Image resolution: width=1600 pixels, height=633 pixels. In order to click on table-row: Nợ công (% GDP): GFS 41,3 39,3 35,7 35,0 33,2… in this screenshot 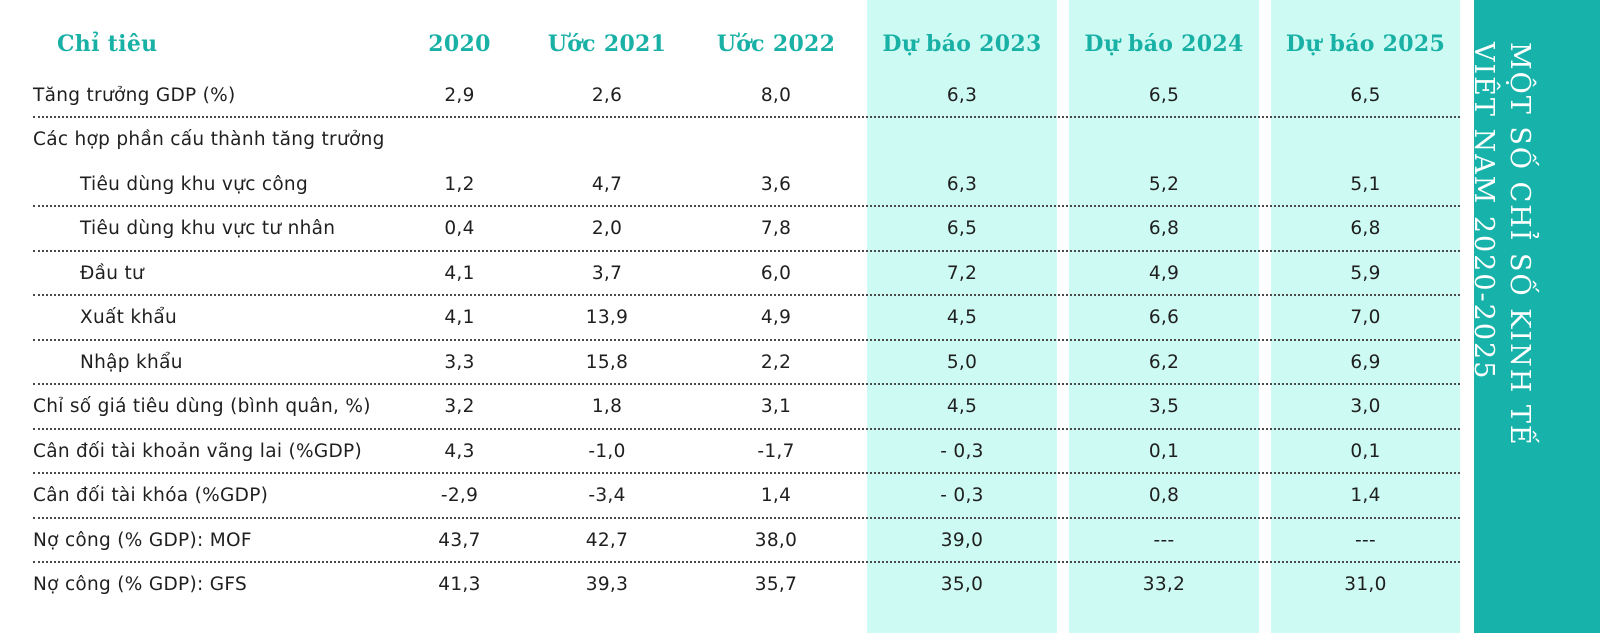, I will do `click(737, 585)`.